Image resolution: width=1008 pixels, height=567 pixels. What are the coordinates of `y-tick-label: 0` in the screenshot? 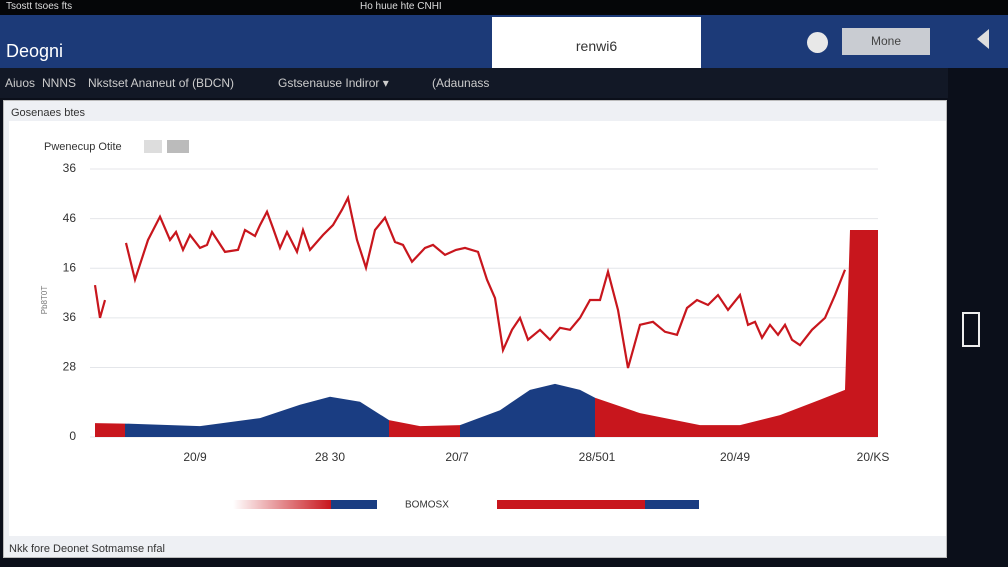 It's located at (72, 436).